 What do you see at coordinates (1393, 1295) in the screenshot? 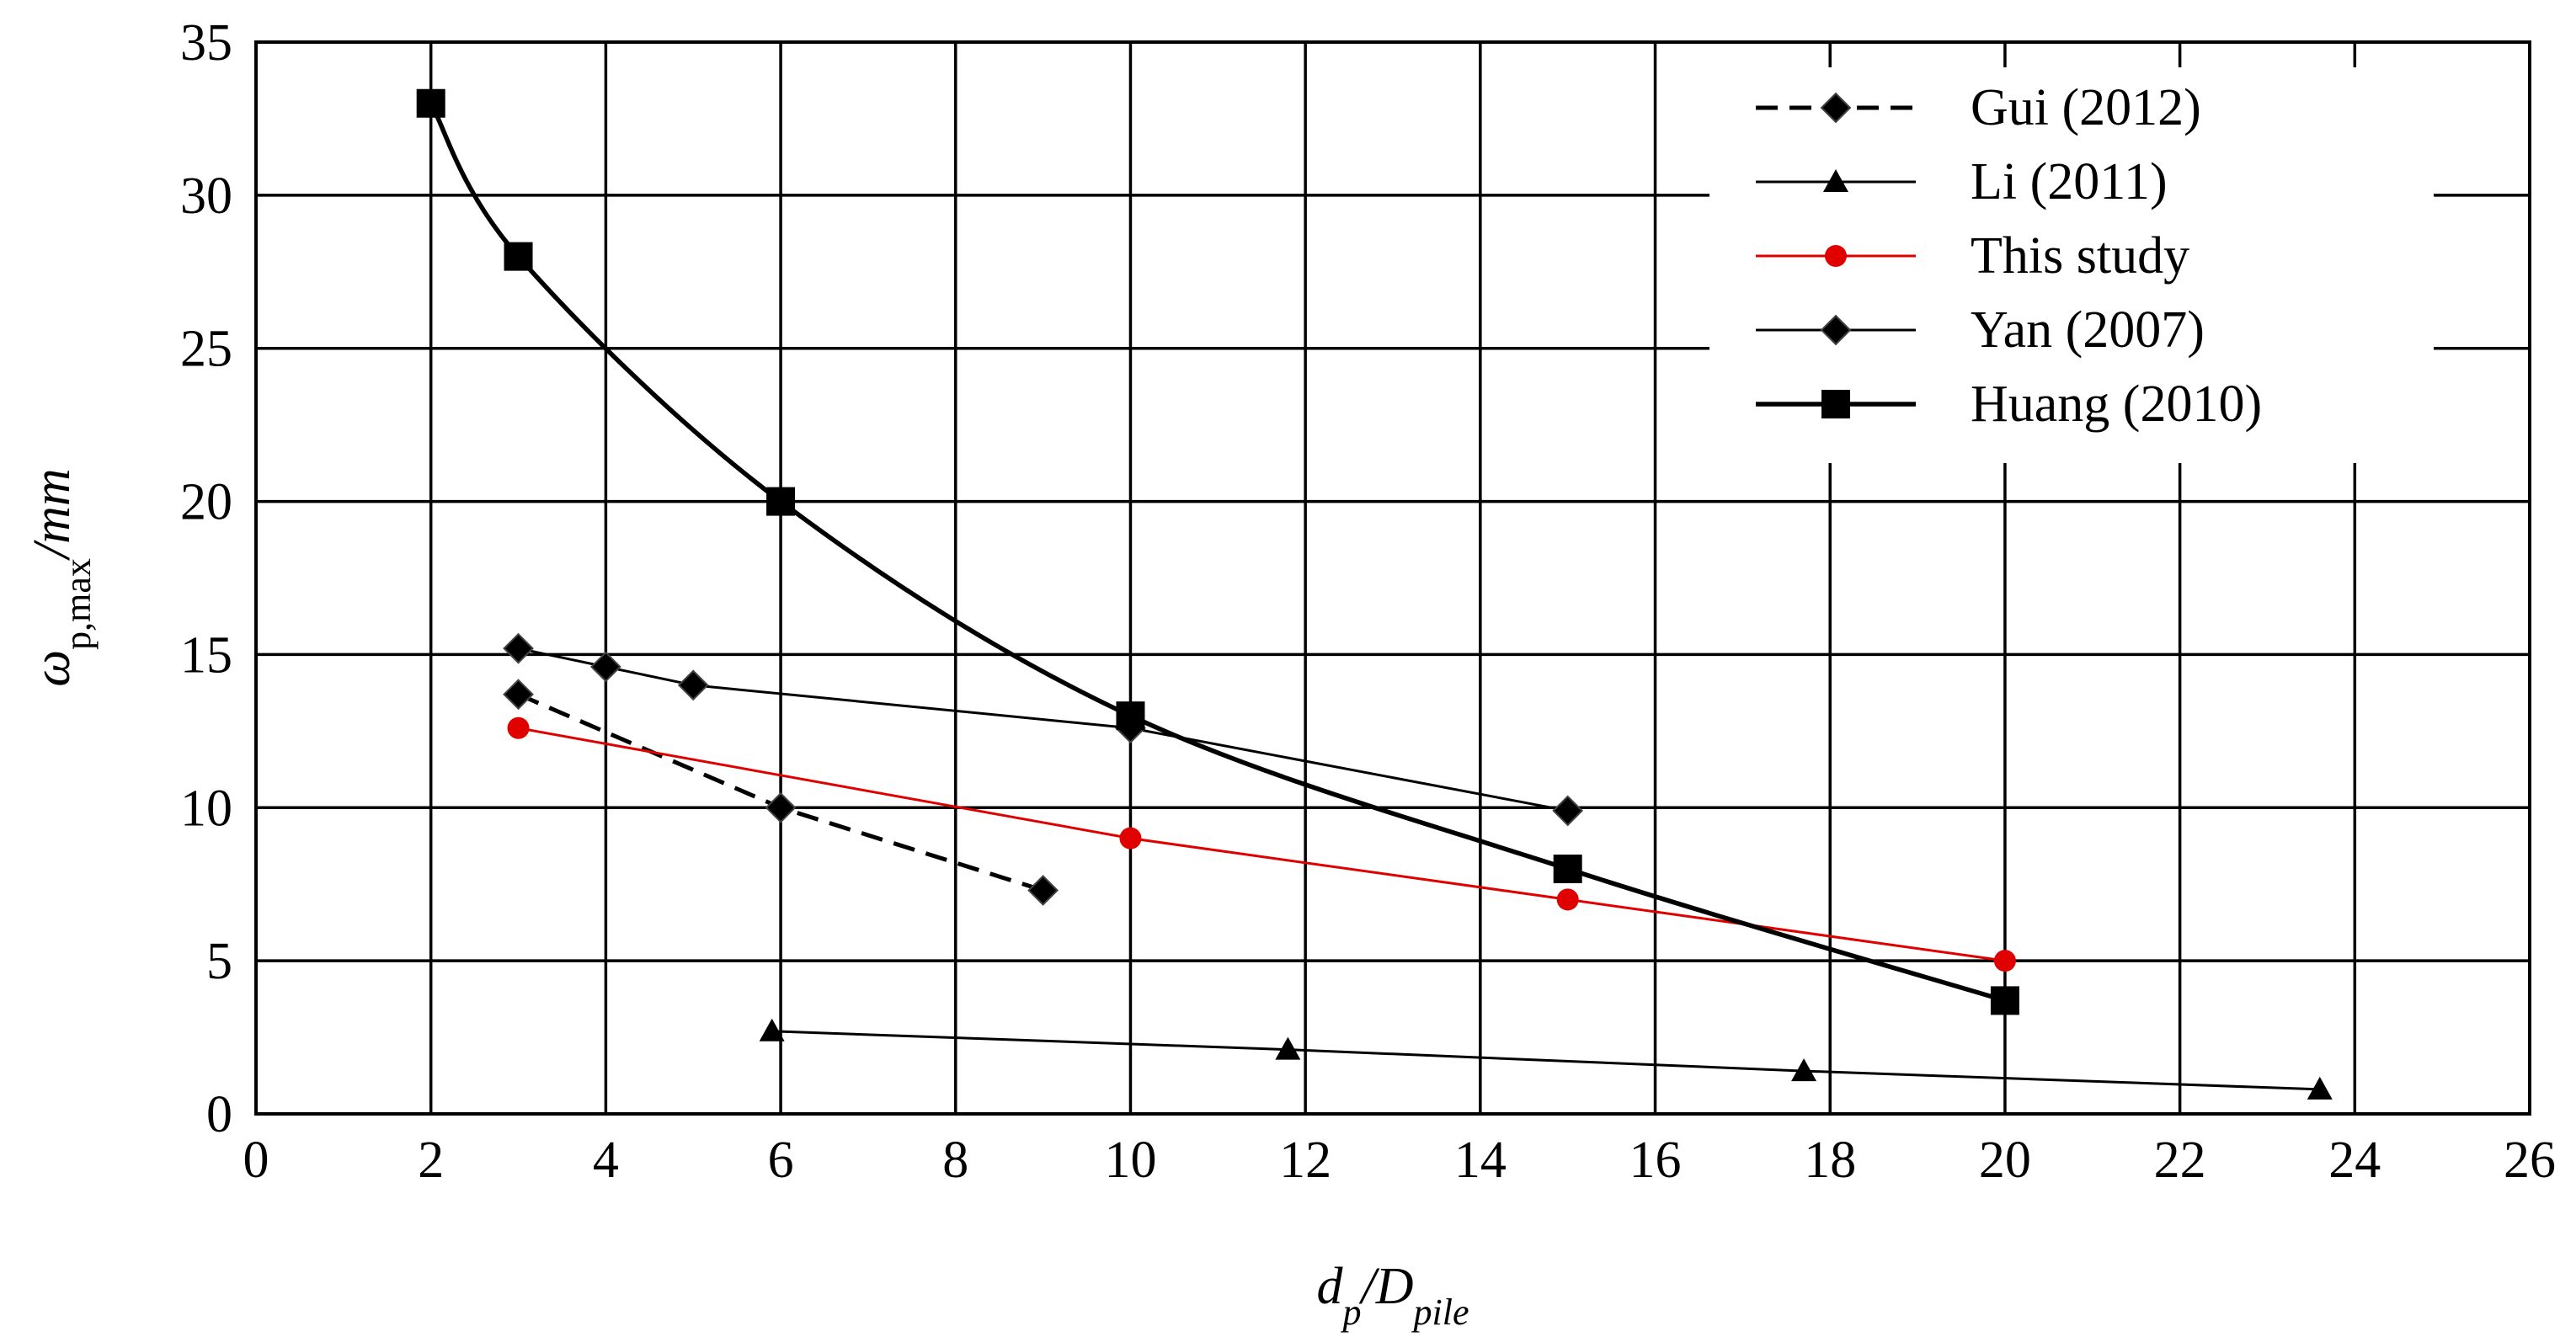
I see `x-axis-label: dp/Dpile` at bounding box center [1393, 1295].